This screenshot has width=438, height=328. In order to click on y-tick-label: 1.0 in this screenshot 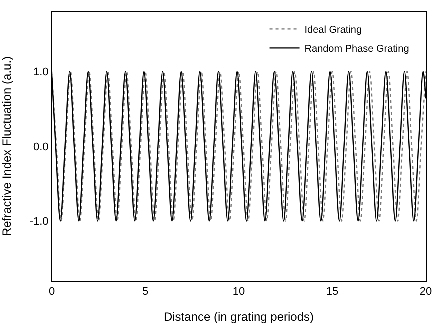, I will do `click(41, 72)`.